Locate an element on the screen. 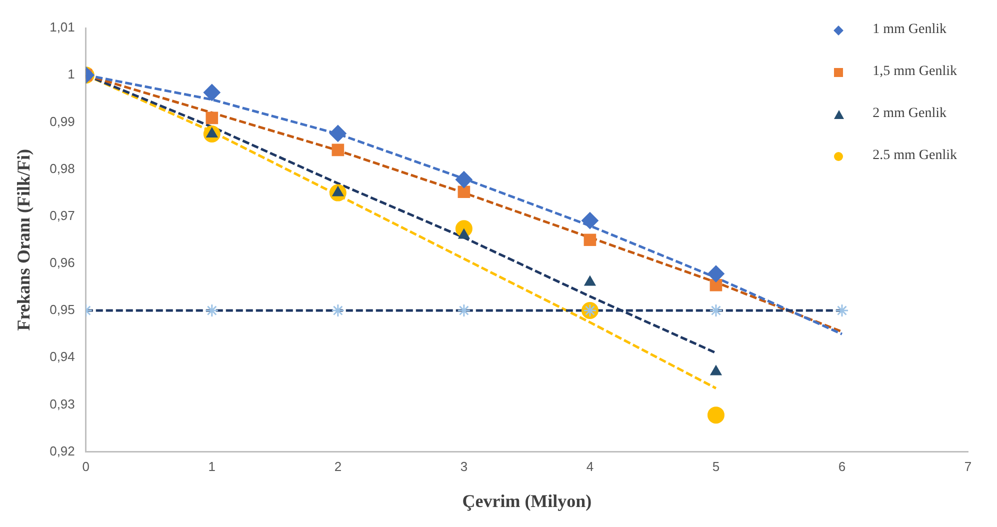 This screenshot has height=527, width=997. x-tick-label: 0 is located at coordinates (86, 466).